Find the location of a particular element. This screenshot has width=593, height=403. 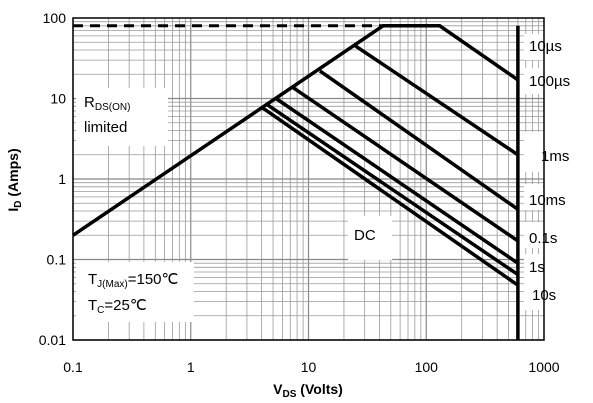

x-tick-label: 0.1 is located at coordinates (73, 367).